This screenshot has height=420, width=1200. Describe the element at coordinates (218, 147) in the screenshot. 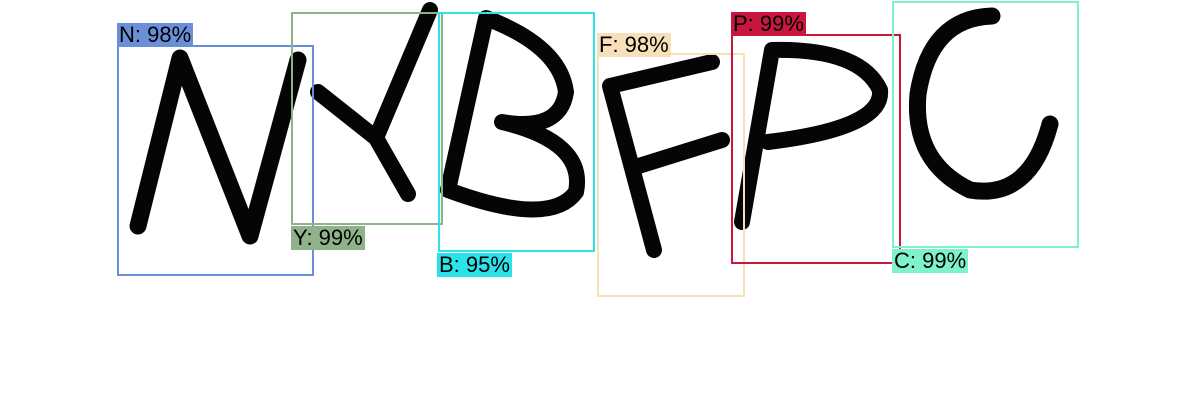

I see `glyph-n` at that location.